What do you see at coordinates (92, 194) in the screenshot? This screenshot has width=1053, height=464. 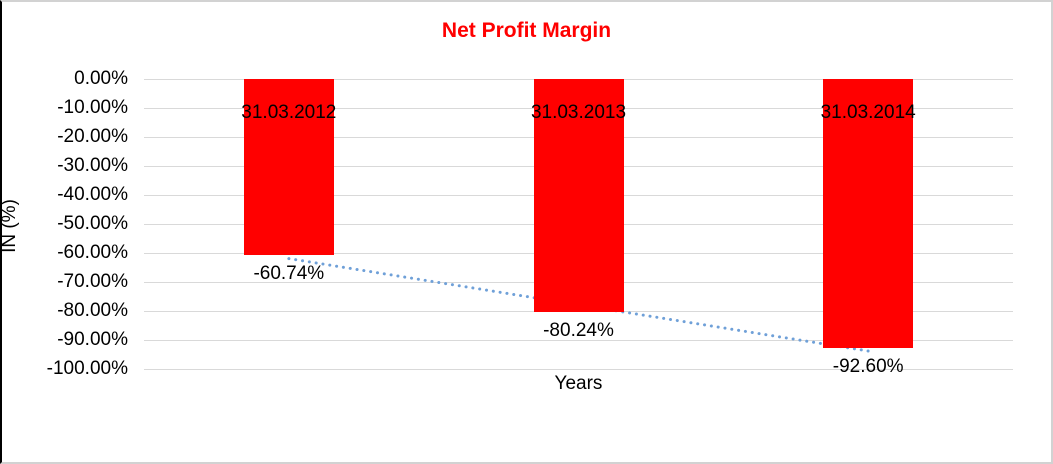 I see `y-tick-label: -40.00%` at bounding box center [92, 194].